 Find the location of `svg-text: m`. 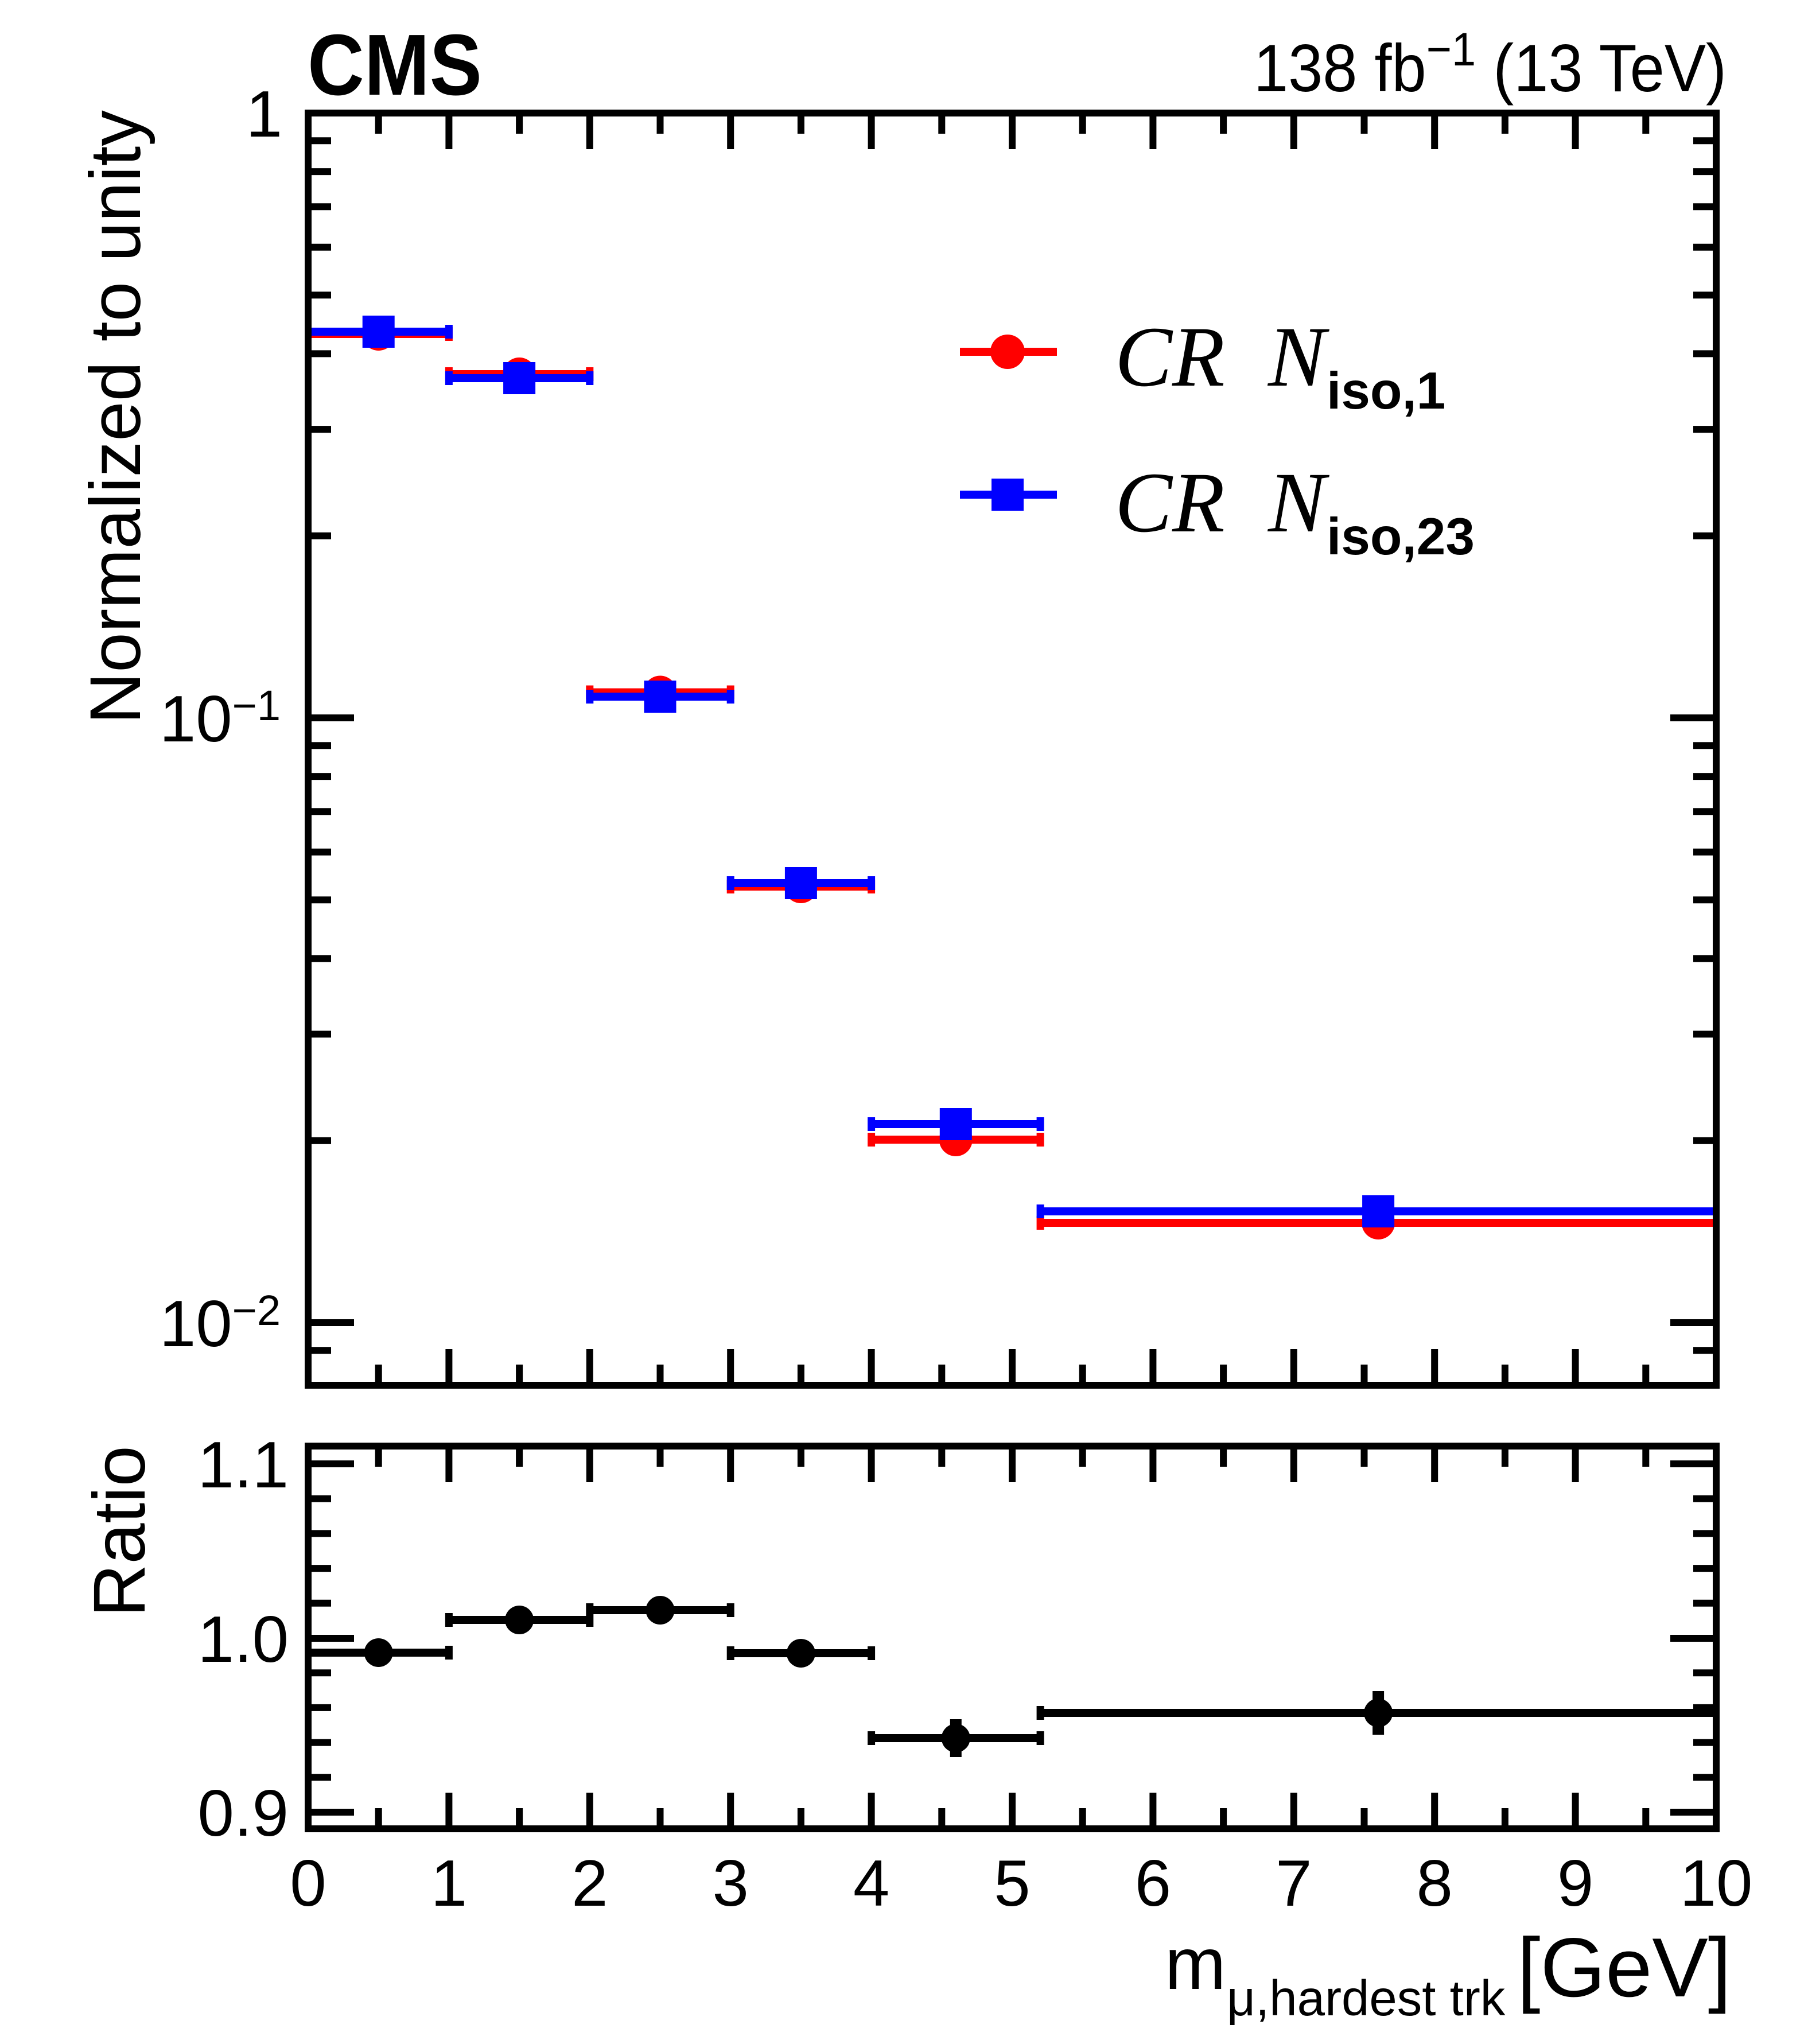

svg-text: m is located at coordinates (1195, 1964).